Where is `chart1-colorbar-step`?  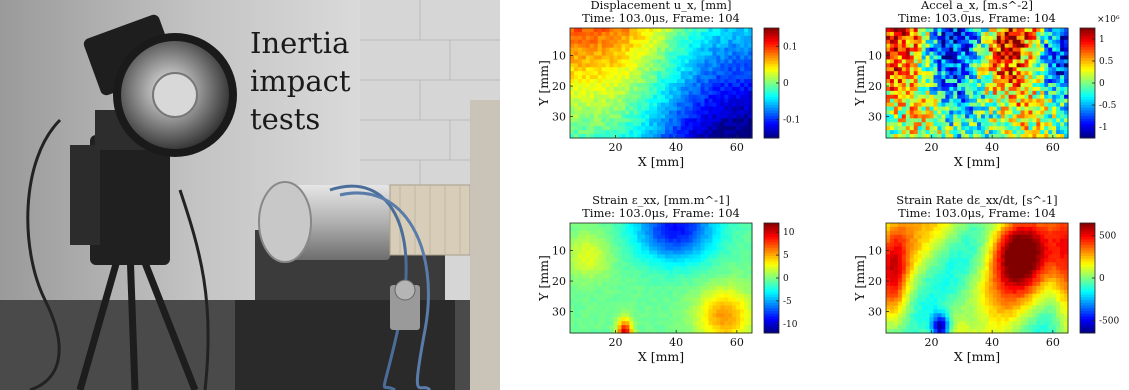 chart1-colorbar-step is located at coordinates (771, 65).